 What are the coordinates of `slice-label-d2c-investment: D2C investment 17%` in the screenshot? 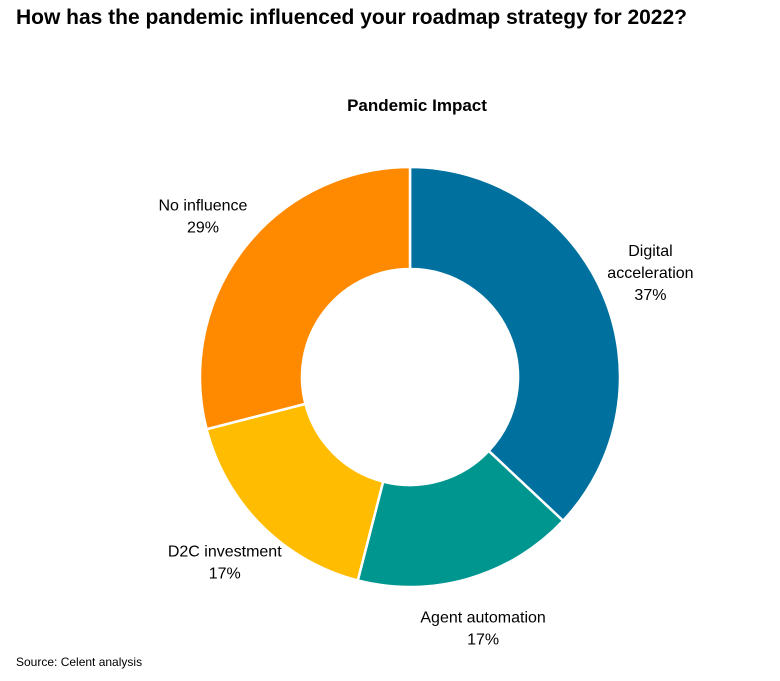 It's located at (225, 562).